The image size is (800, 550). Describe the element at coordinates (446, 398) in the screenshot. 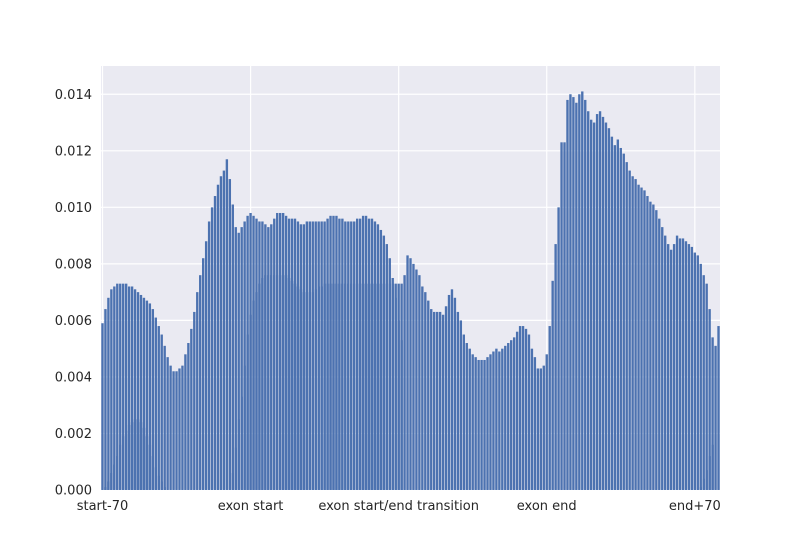

I see `bar-series0-pos116` at that location.